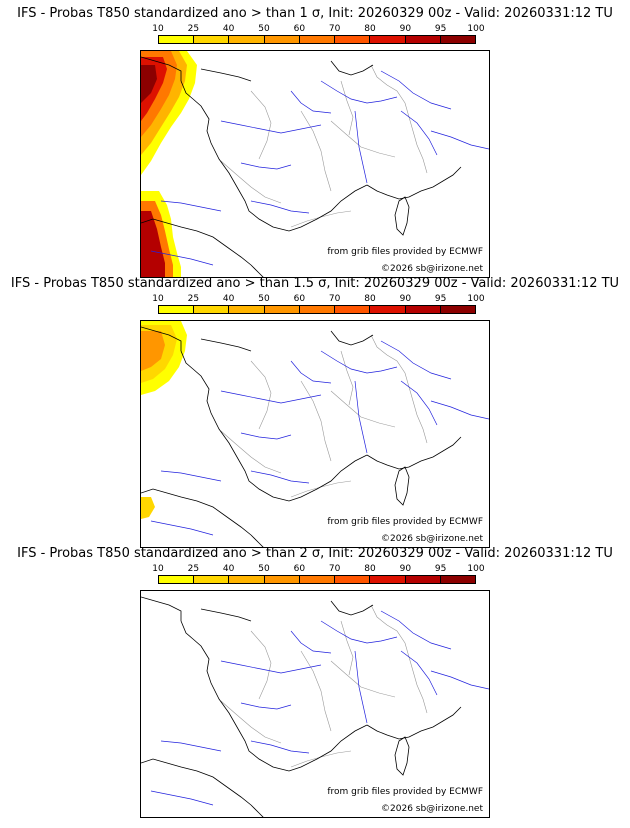 This screenshot has width=630, height=828. What do you see at coordinates (405, 252) in the screenshot?
I see `source-credit: from grib files provided by ECMWF` at bounding box center [405, 252].